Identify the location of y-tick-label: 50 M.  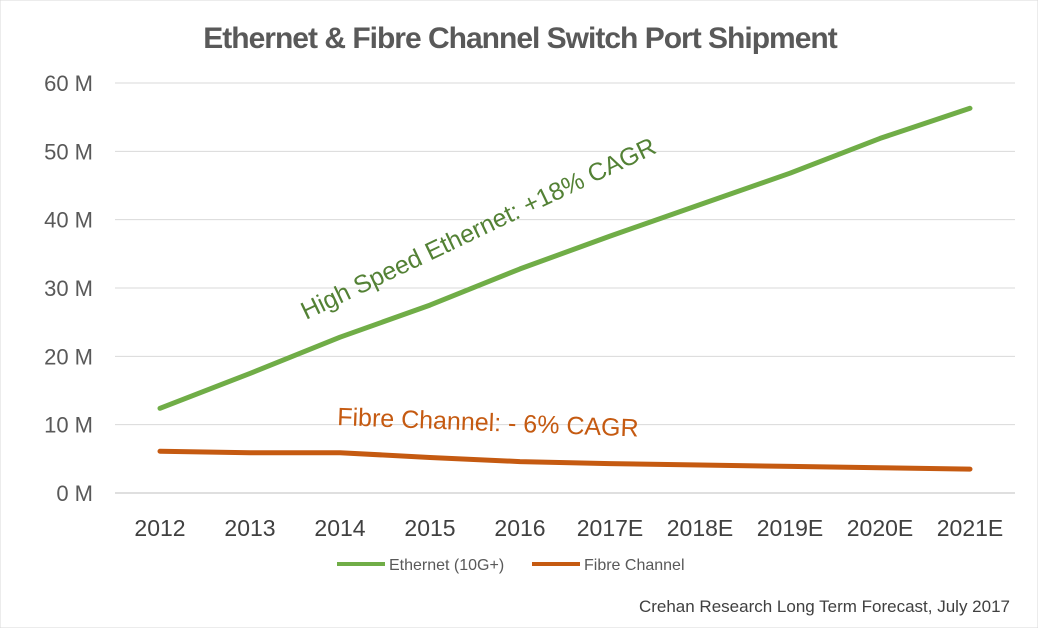
(68, 151).